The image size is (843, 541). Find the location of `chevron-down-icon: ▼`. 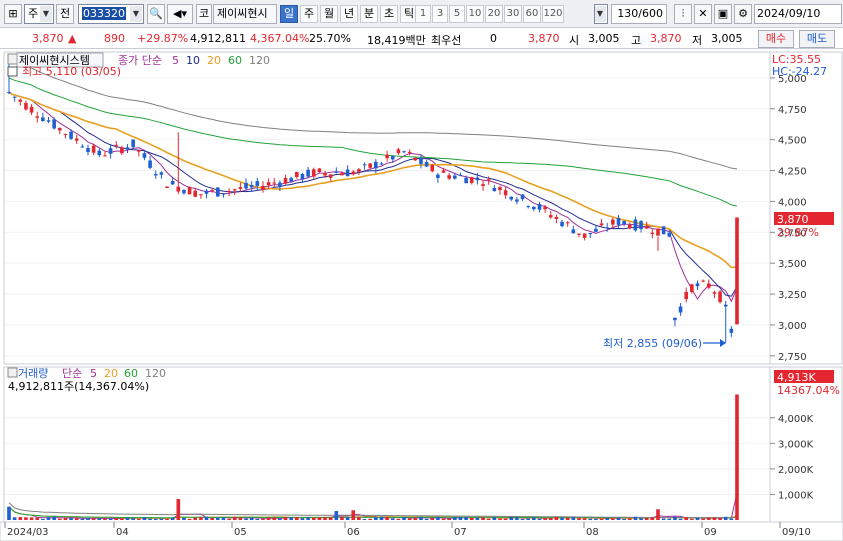

chevron-down-icon: ▼ is located at coordinates (46, 14).